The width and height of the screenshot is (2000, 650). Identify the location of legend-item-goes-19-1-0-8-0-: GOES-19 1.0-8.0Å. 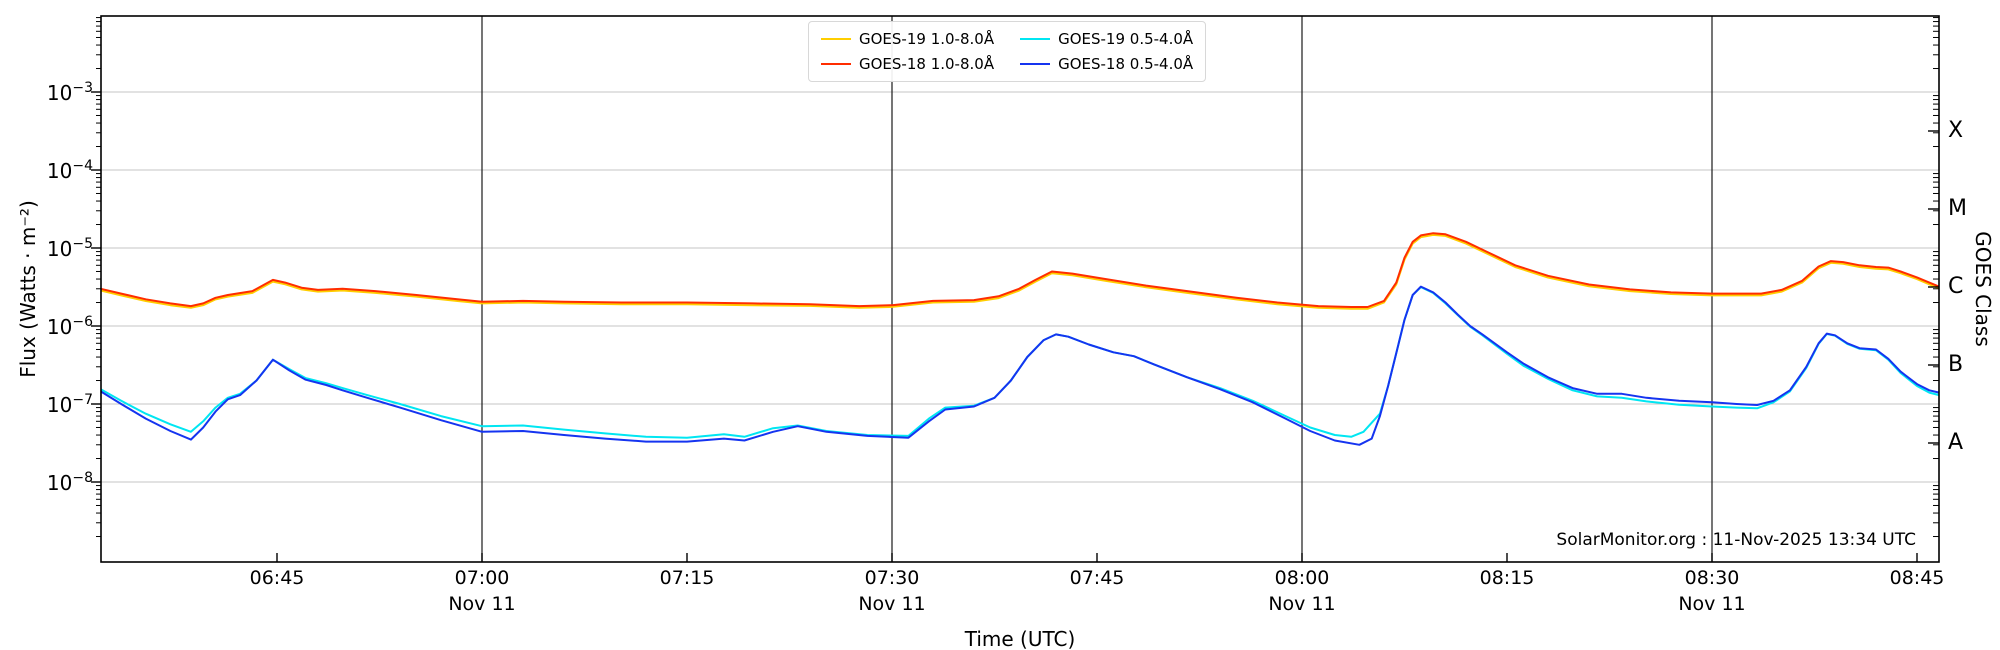
(907, 39).